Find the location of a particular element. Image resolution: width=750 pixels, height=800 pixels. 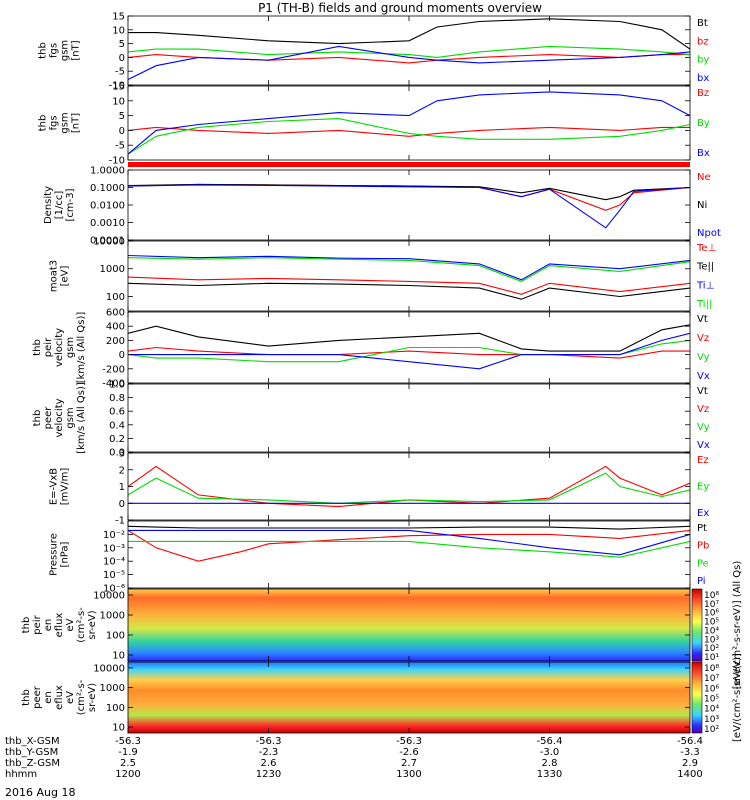

colorbar-tick: 10⁶ is located at coordinates (711, 689).